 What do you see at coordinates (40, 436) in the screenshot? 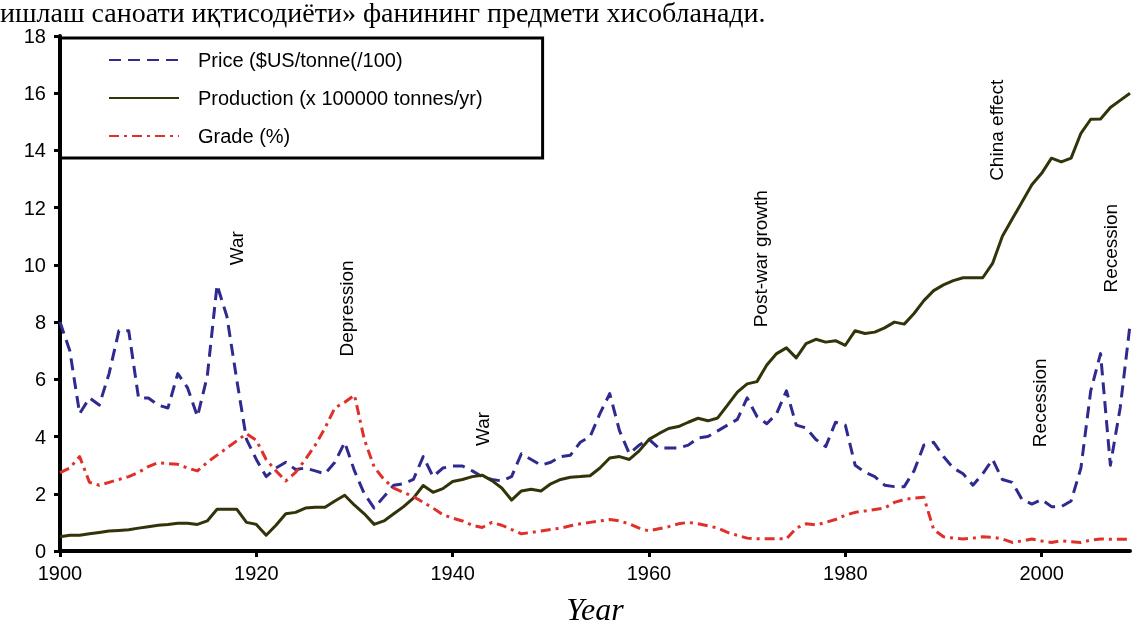
I see `y-tick-label: 4` at bounding box center [40, 436].